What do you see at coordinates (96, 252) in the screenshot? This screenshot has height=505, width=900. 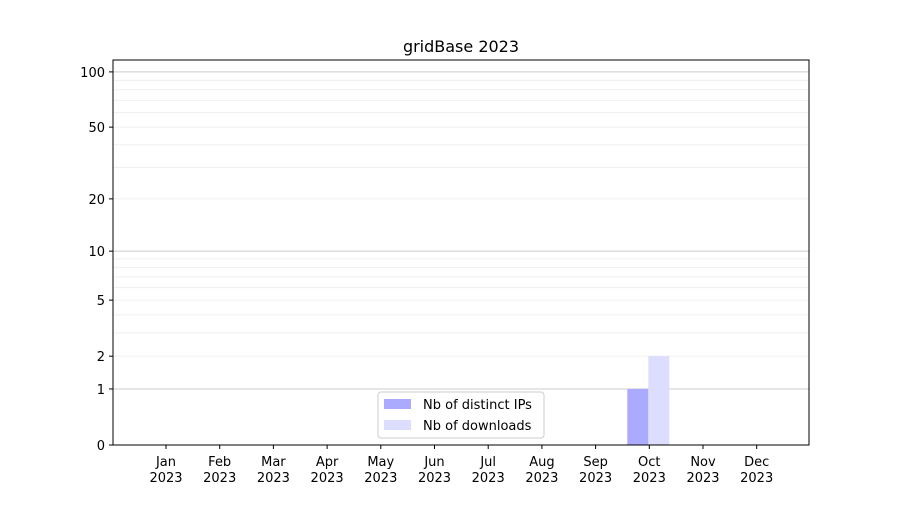 I see `y-tick-label: 10` at bounding box center [96, 252].